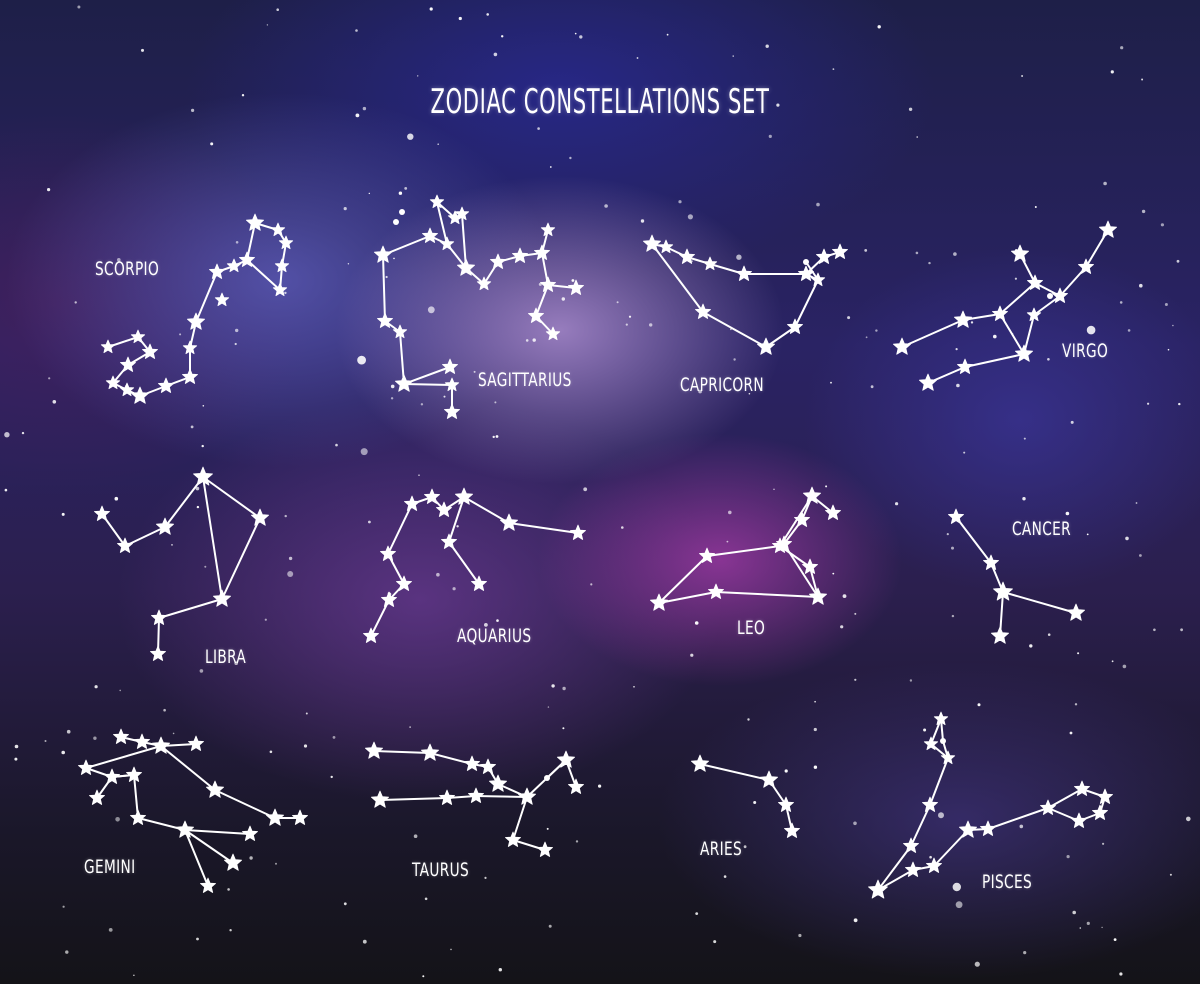 Image resolution: width=1200 pixels, height=984 pixels. Describe the element at coordinates (479, 306) in the screenshot. I see `constellation-sagittarius` at that location.